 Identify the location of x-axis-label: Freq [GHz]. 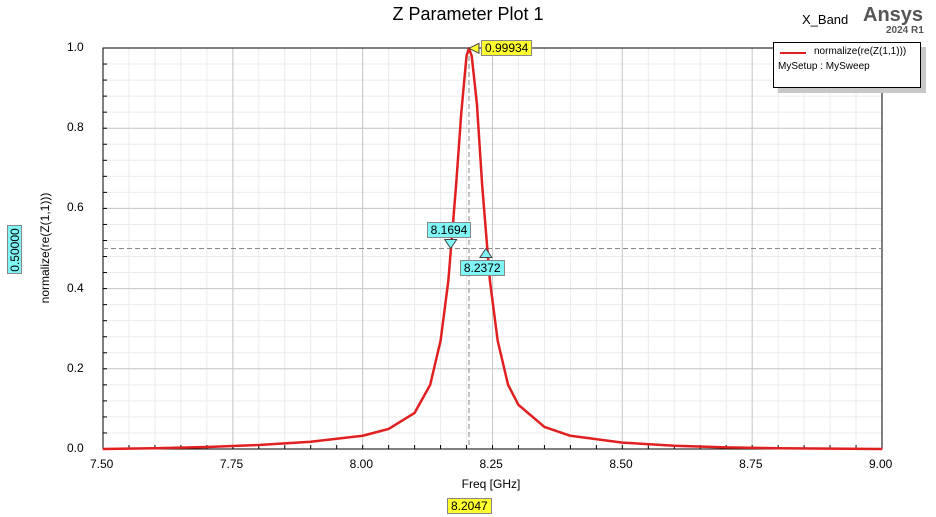
(491, 484).